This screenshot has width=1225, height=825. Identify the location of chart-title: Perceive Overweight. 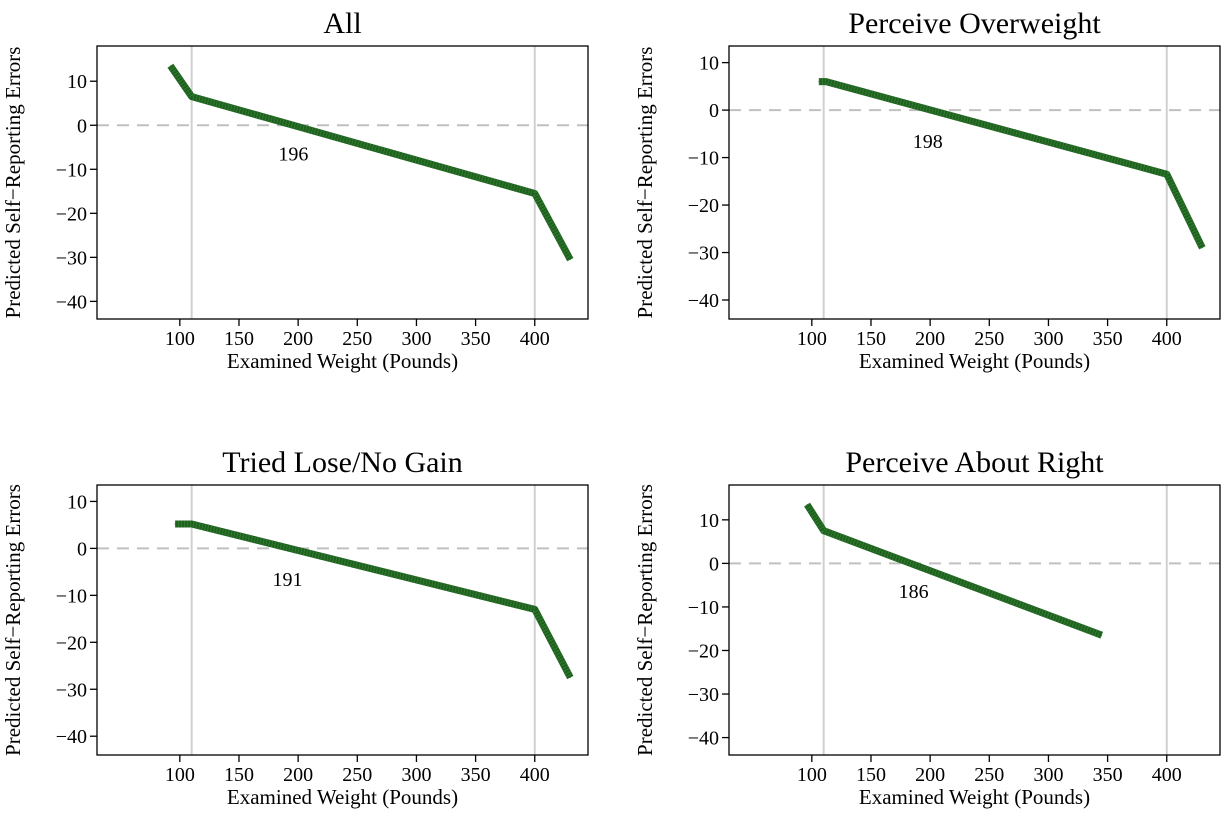
(974, 23).